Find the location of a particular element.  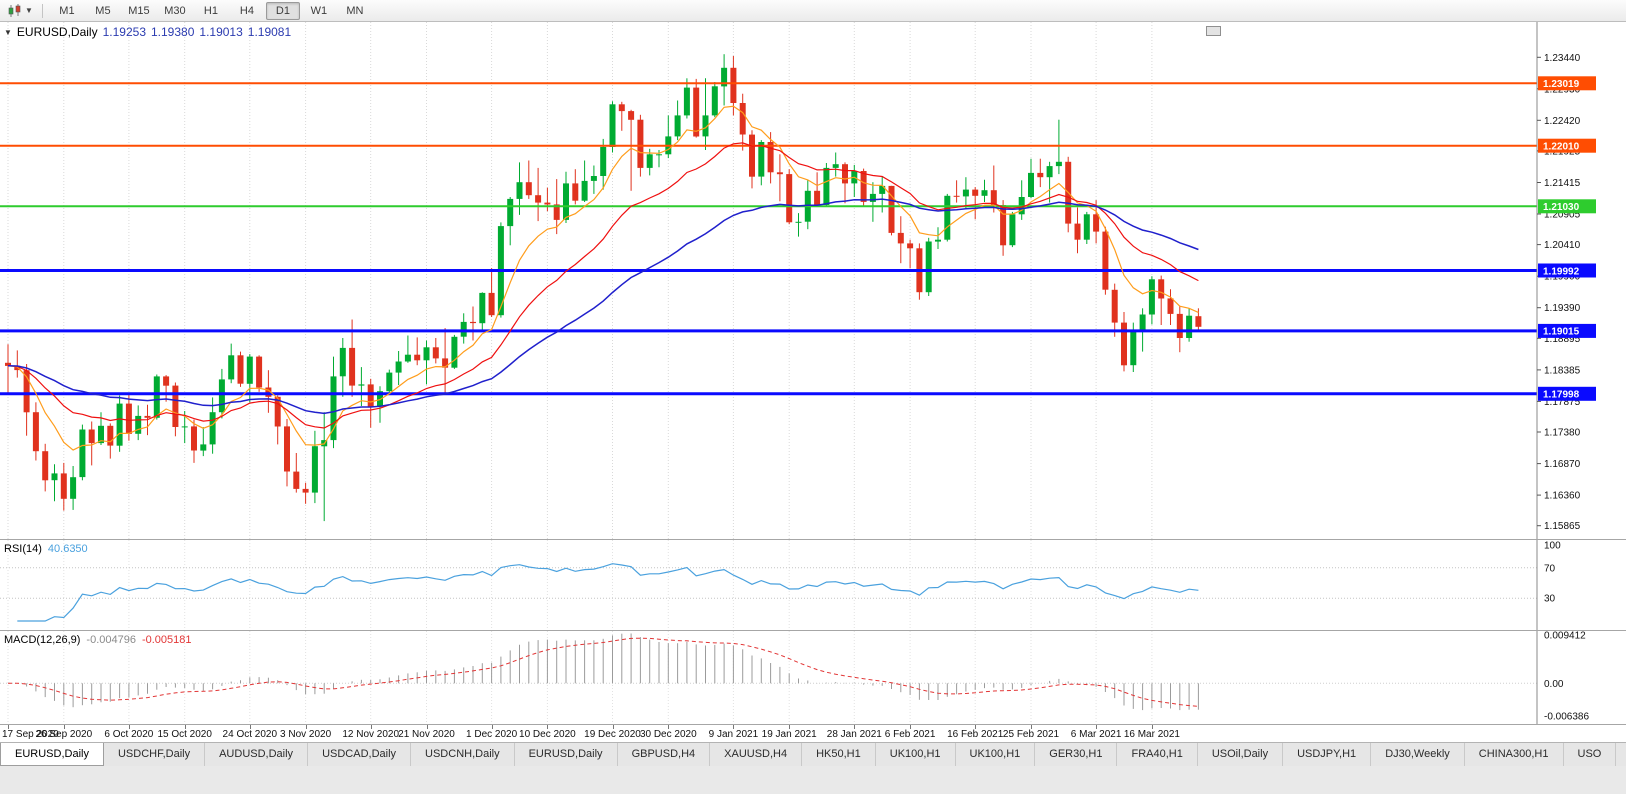

chart-high-value: 1.19380 is located at coordinates (173, 32).